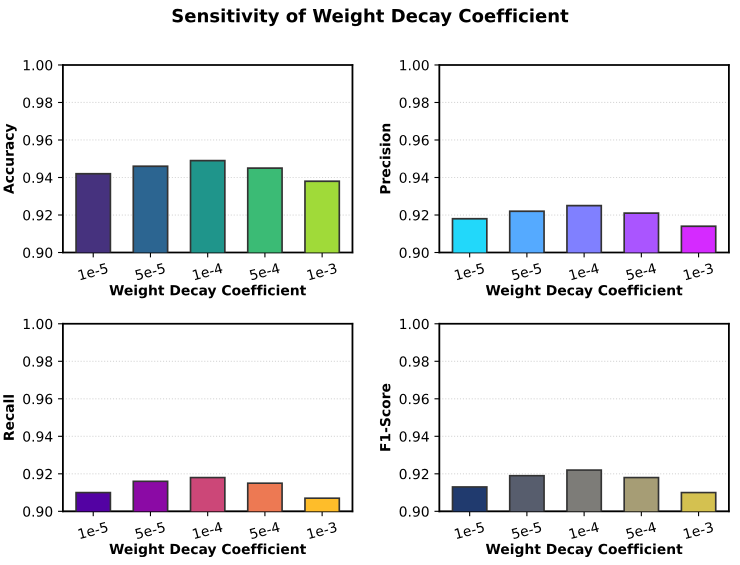 The width and height of the screenshot is (740, 565). What do you see at coordinates (385, 417) in the screenshot?
I see `y-axis-title: F1-Score` at bounding box center [385, 417].